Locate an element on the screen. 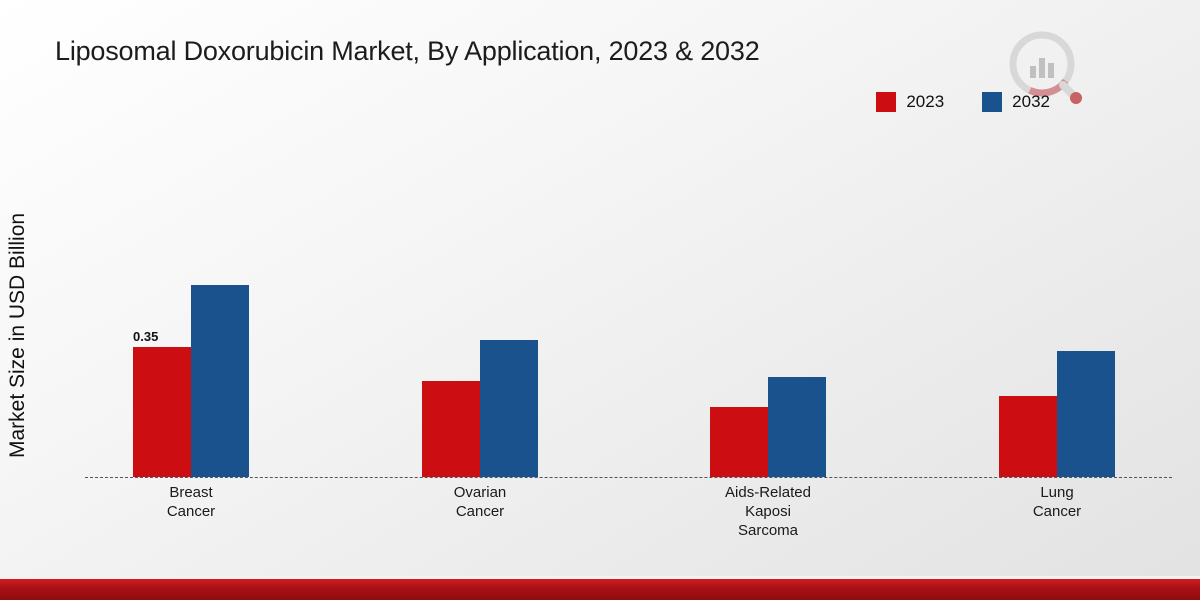 Image resolution: width=1200 pixels, height=600 pixels. bar-wrap: 0.35 is located at coordinates (162, 403).